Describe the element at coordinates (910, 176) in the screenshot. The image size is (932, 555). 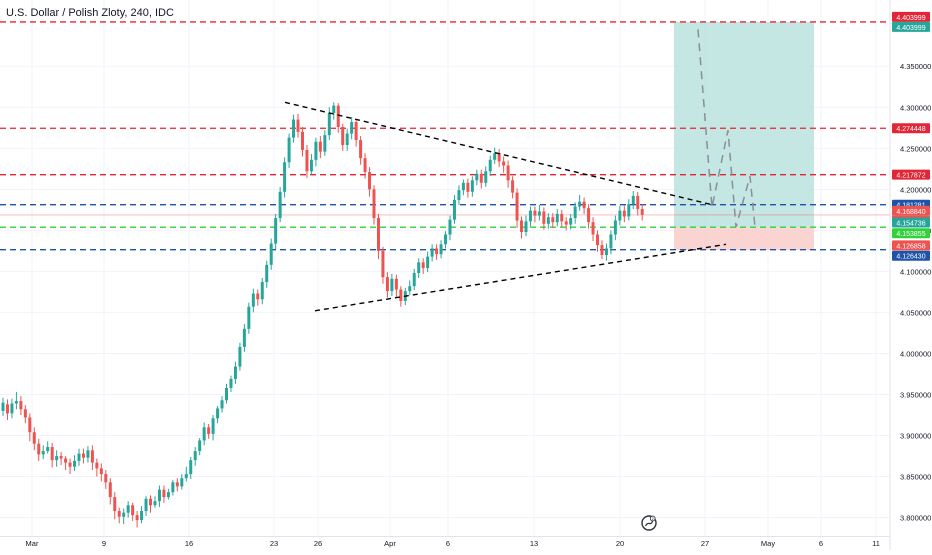
I see `price-label-text: 4.217872` at that location.